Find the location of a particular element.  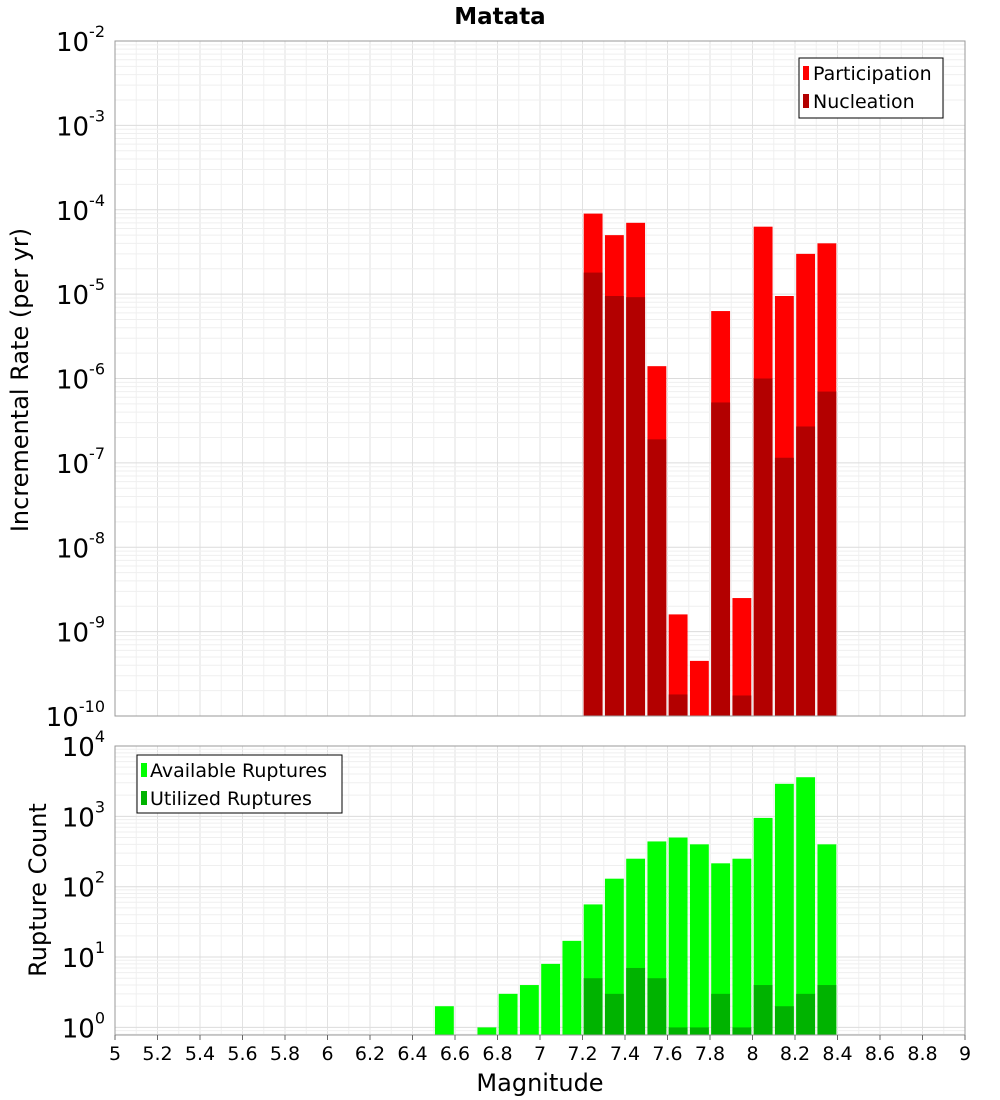

xtick-label: 6.4 is located at coordinates (412, 1054).